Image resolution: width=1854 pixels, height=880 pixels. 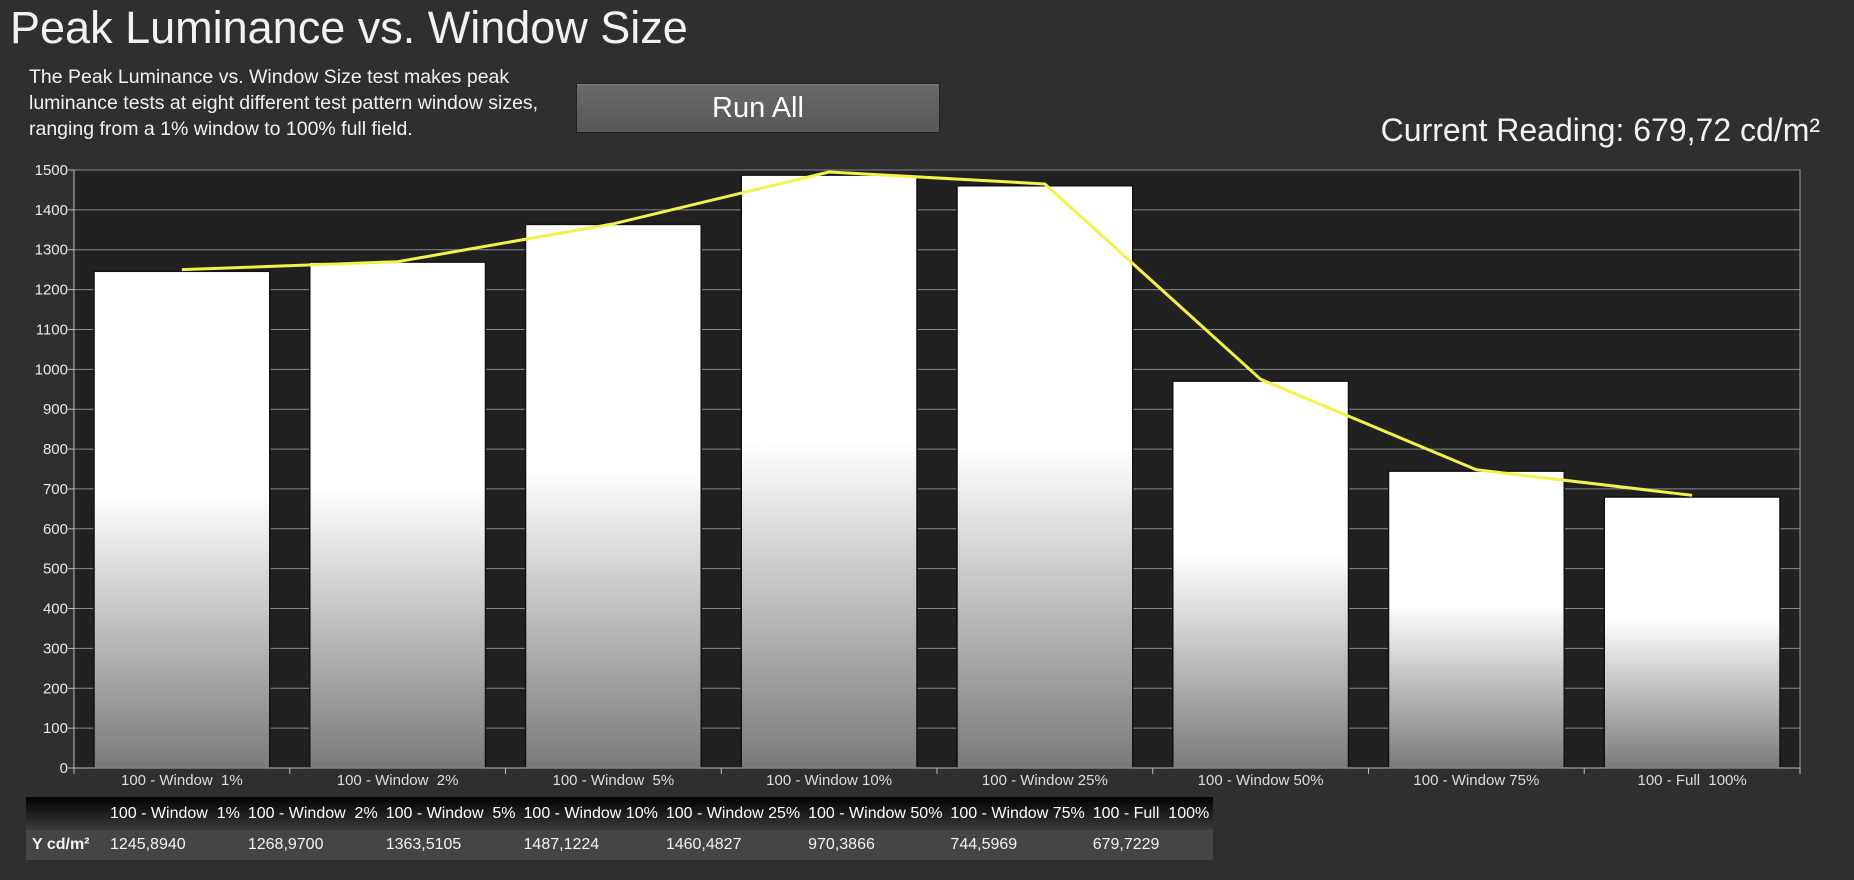 I want to click on x-tick-label: 100 - Window 25%, so click(x=1045, y=780).